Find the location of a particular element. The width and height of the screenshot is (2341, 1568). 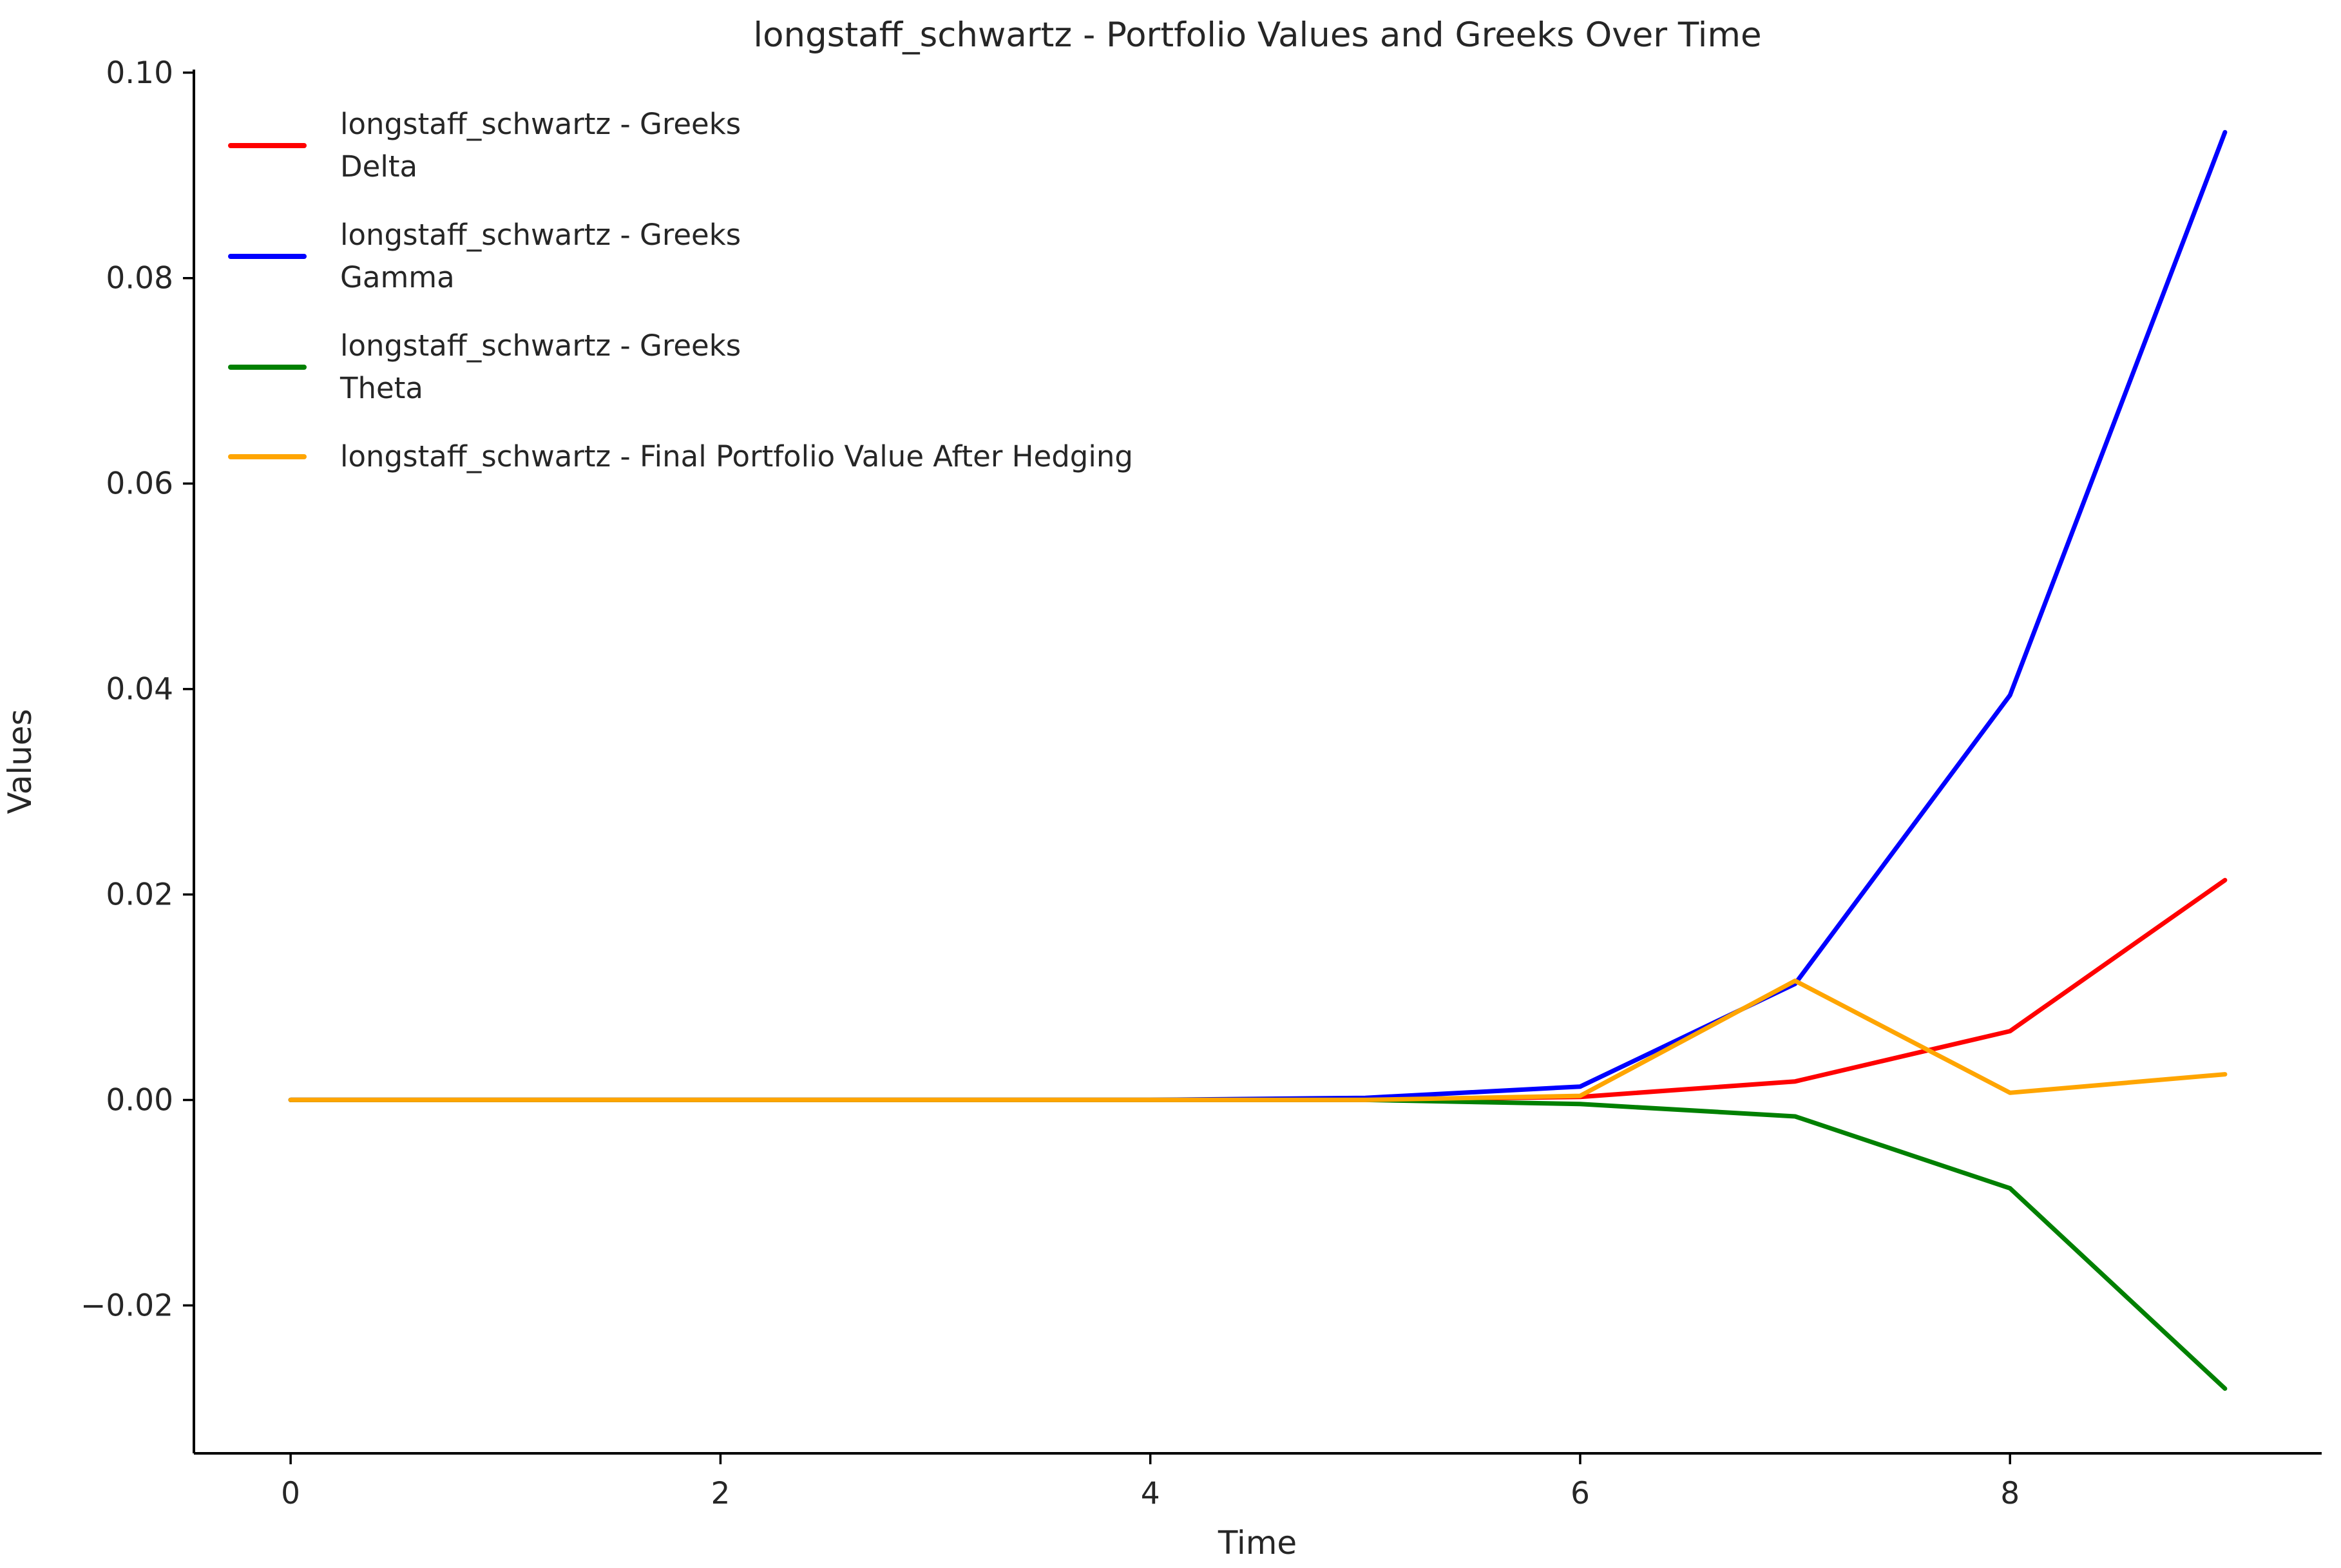

legend-entry-theta: longstaff_schwartz - Greeks Theta is located at coordinates (484, 367).